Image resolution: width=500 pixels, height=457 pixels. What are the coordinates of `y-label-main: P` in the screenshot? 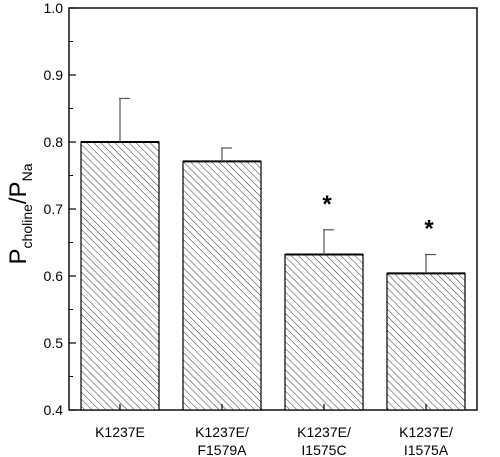 It's located at (18, 256).